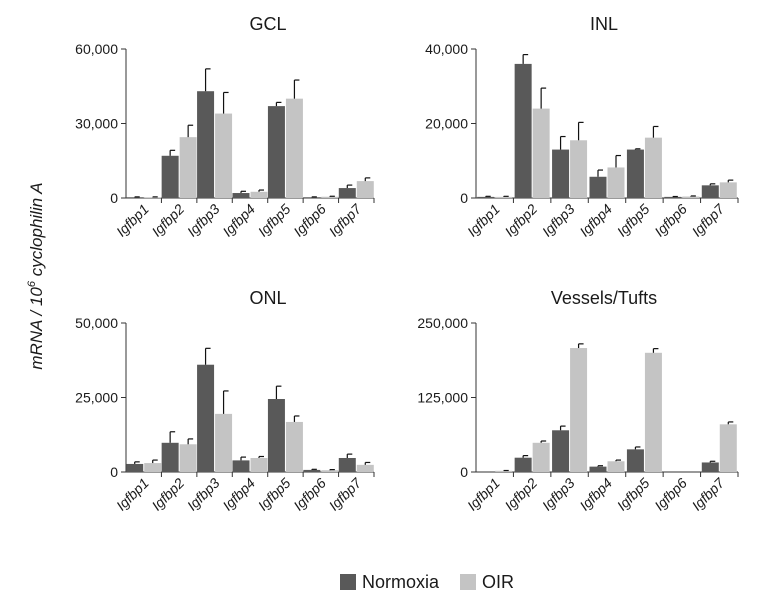 The height and width of the screenshot is (603, 772). Describe the element at coordinates (348, 582) in the screenshot. I see `legend-swatch-normoxia` at that location.